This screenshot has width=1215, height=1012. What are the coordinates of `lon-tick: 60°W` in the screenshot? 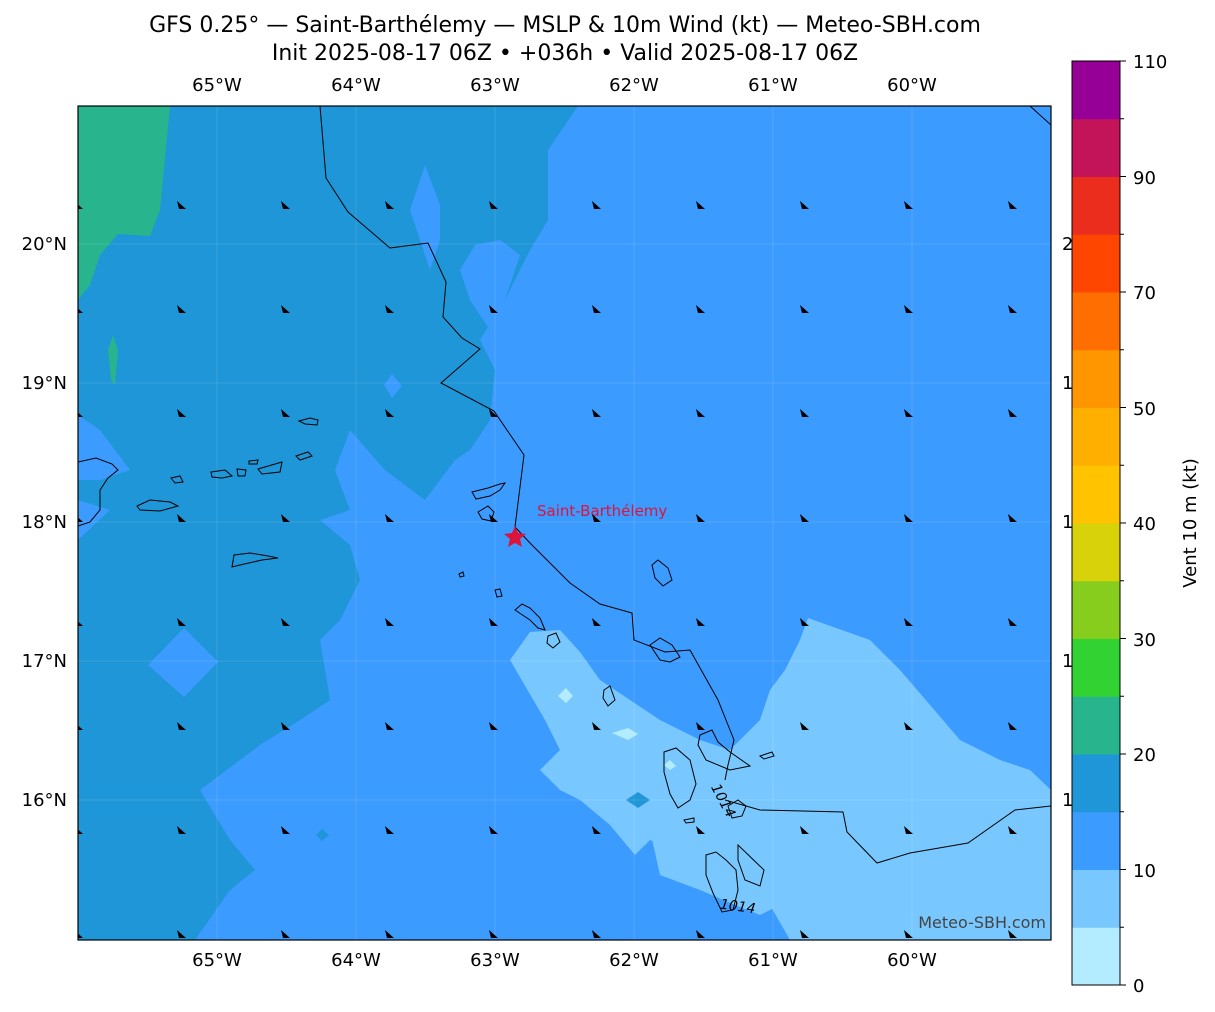 It's located at (912, 85).